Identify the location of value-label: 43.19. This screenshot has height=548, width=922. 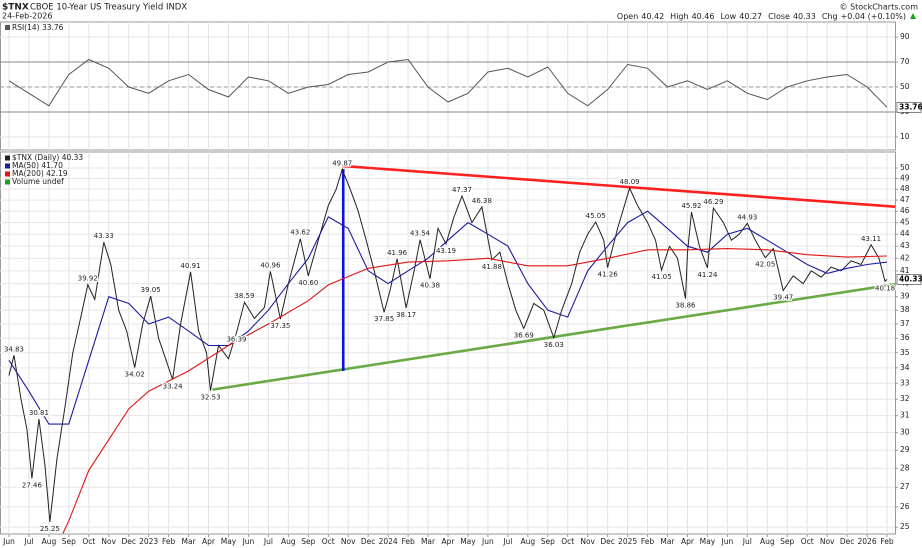
(446, 251).